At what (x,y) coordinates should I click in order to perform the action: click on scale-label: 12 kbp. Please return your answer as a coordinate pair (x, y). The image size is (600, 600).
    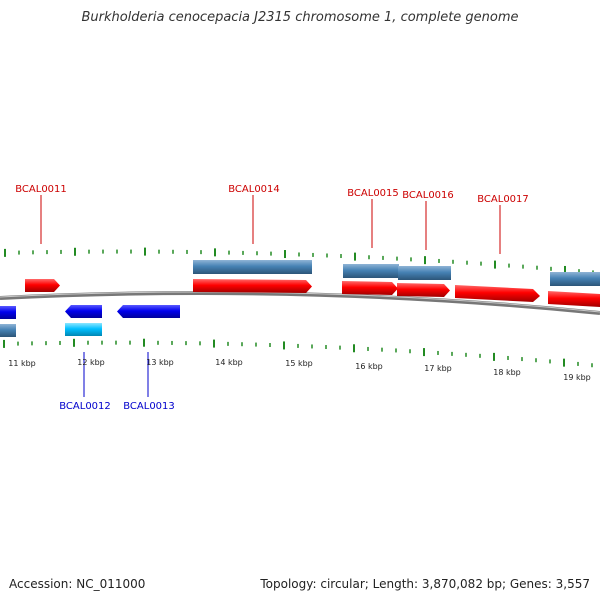
    Looking at the image, I should click on (91, 362).